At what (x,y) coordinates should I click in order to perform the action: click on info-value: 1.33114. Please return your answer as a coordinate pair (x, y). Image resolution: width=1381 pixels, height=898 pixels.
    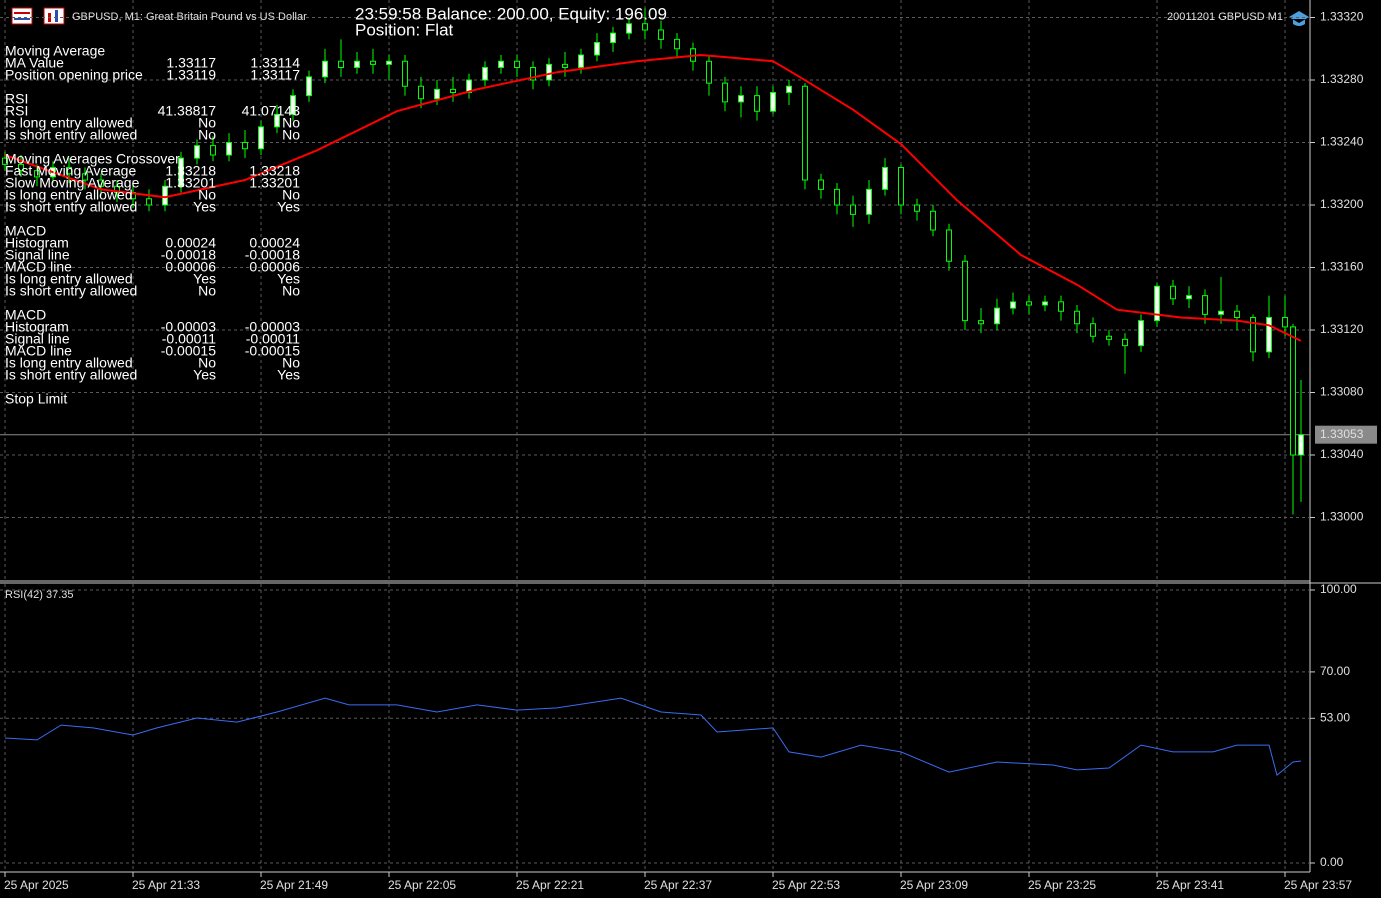
    Looking at the image, I should click on (275, 63).